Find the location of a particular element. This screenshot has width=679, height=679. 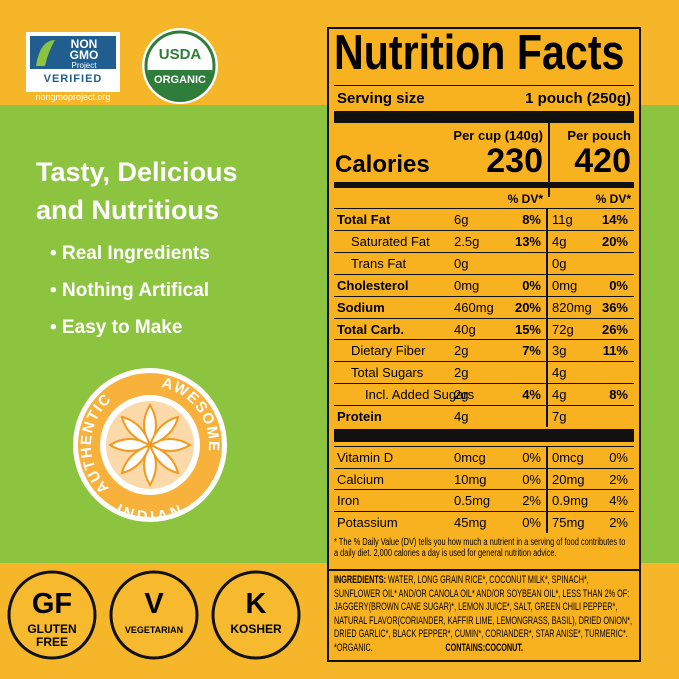

nf-row: Trans Fat 0g 0g is located at coordinates (484, 262).